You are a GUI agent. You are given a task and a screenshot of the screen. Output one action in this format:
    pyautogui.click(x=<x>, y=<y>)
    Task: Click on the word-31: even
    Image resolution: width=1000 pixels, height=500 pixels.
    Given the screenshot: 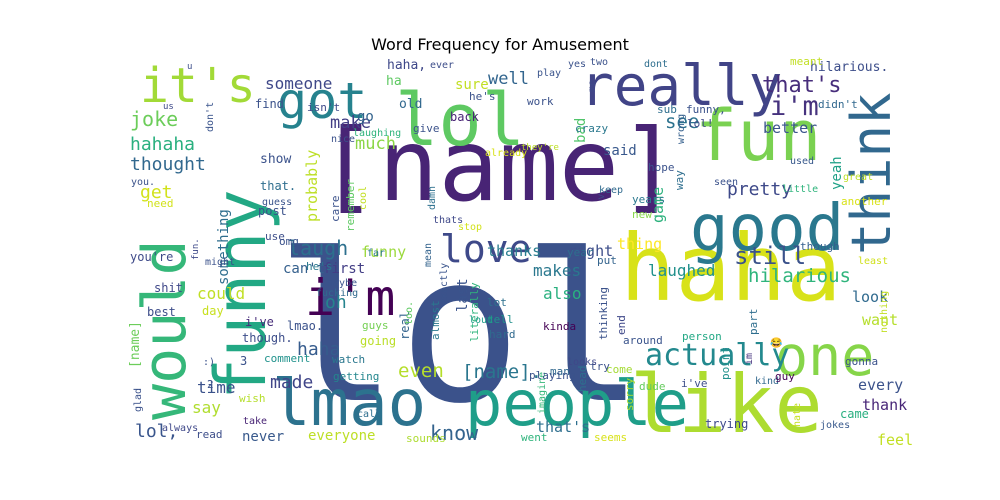 What is the action you would take?
    pyautogui.click(x=421, y=371)
    